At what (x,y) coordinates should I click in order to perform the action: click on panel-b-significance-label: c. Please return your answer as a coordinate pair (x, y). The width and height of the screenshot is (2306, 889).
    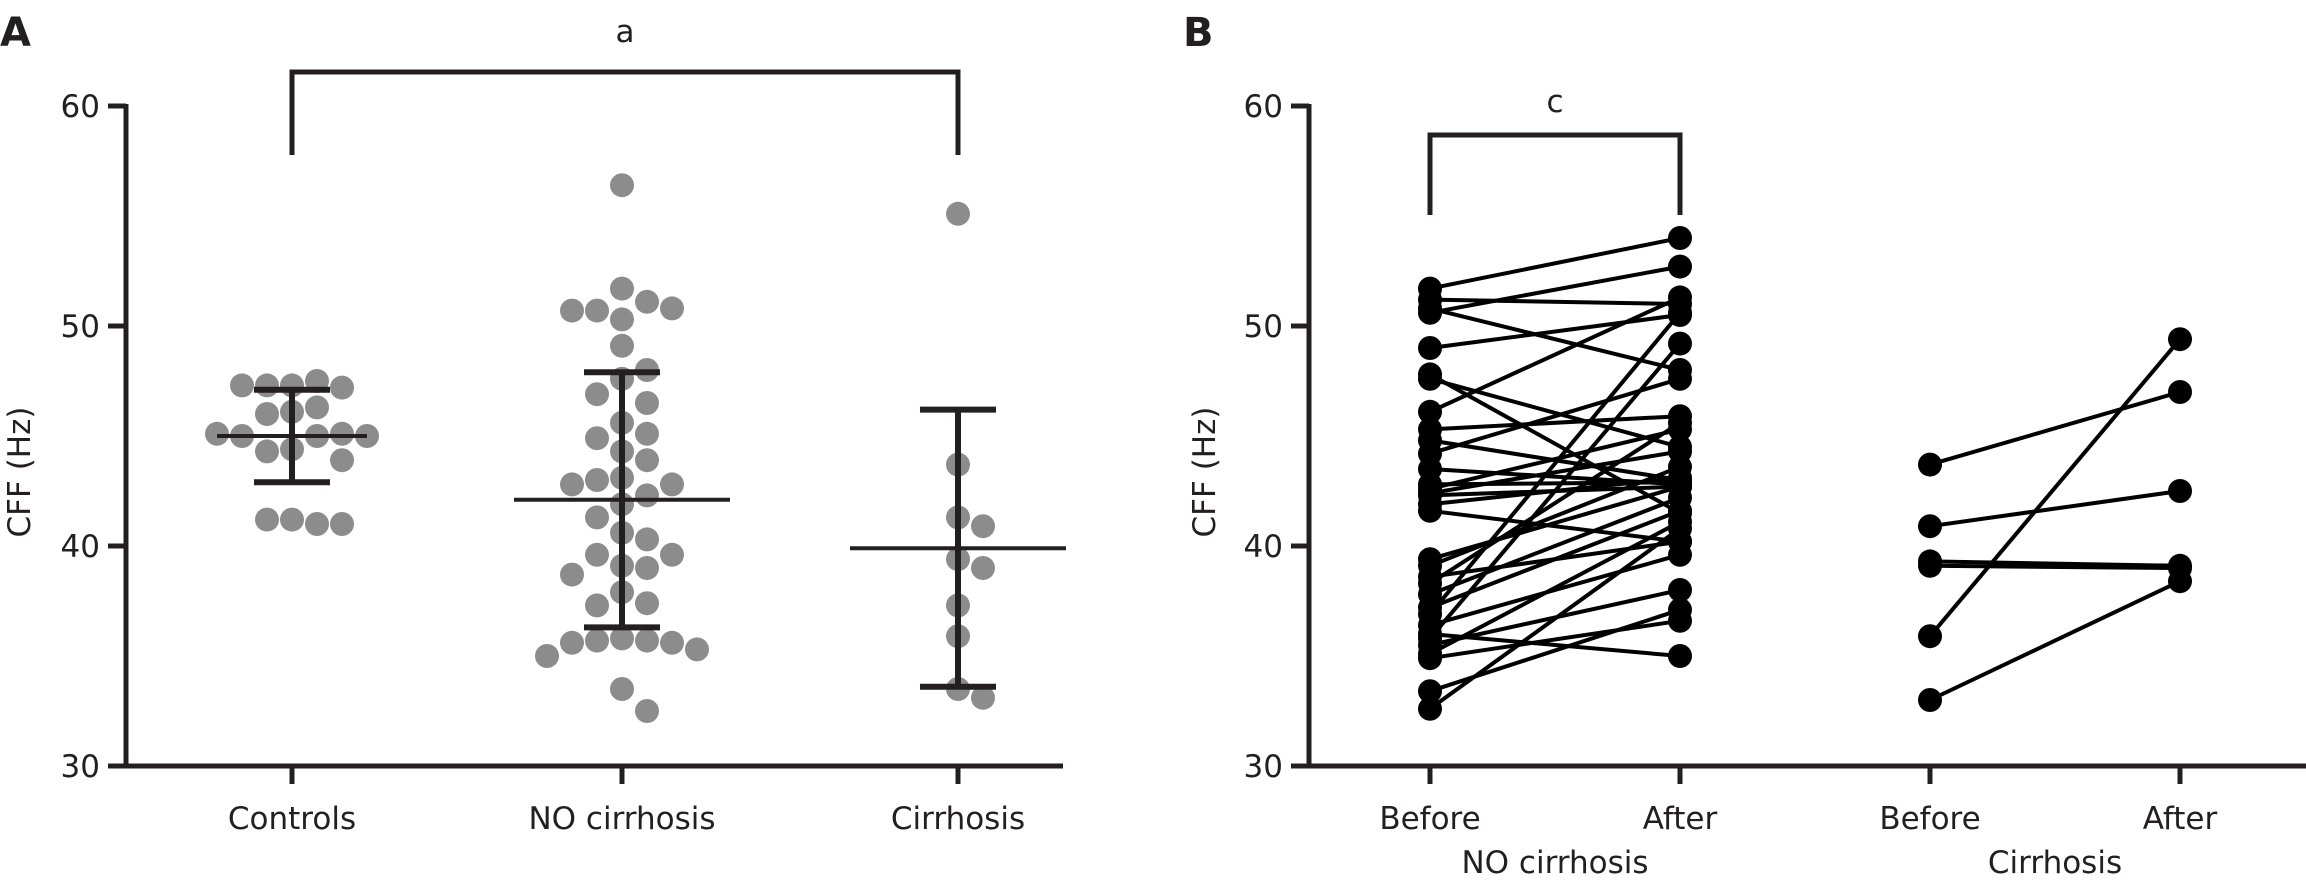
    Looking at the image, I should click on (1554, 102).